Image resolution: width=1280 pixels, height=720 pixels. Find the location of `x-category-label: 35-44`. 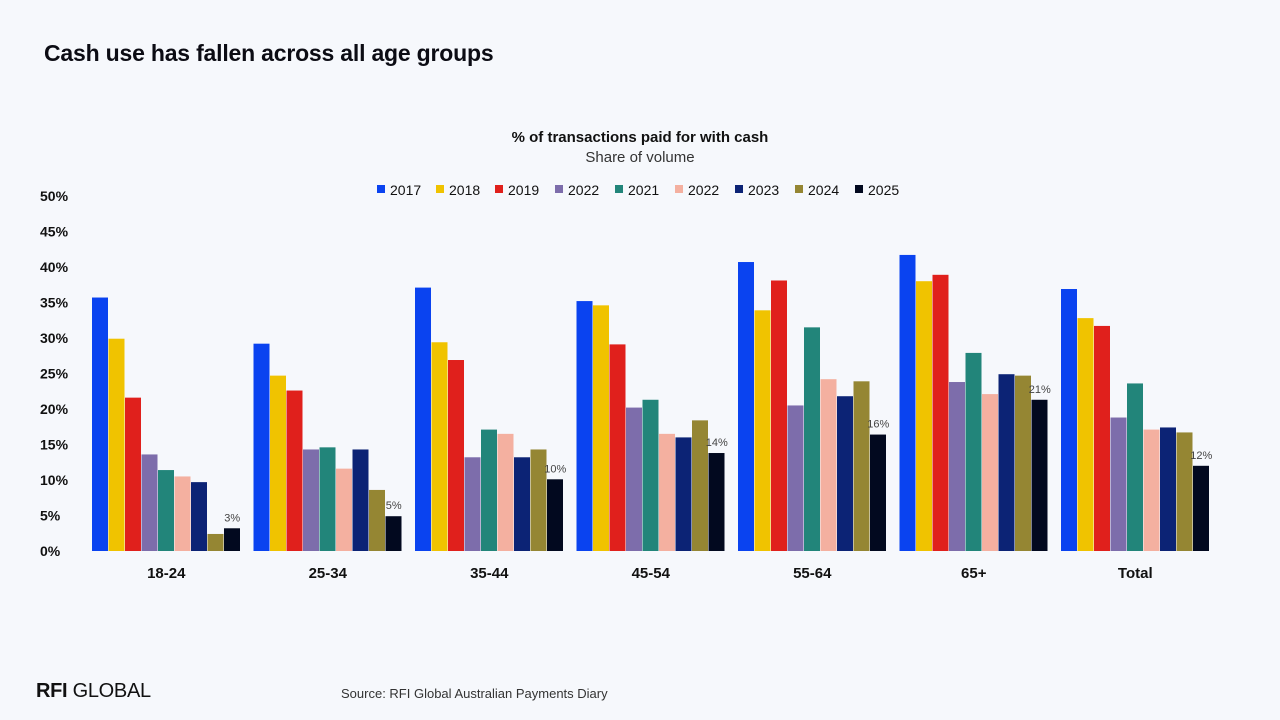

x-category-label: 35-44 is located at coordinates (489, 573).